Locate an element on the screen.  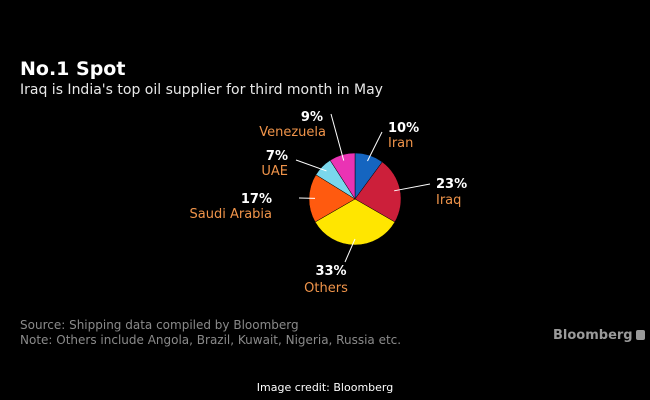
value-label-iran: 10% is located at coordinates (403, 128).